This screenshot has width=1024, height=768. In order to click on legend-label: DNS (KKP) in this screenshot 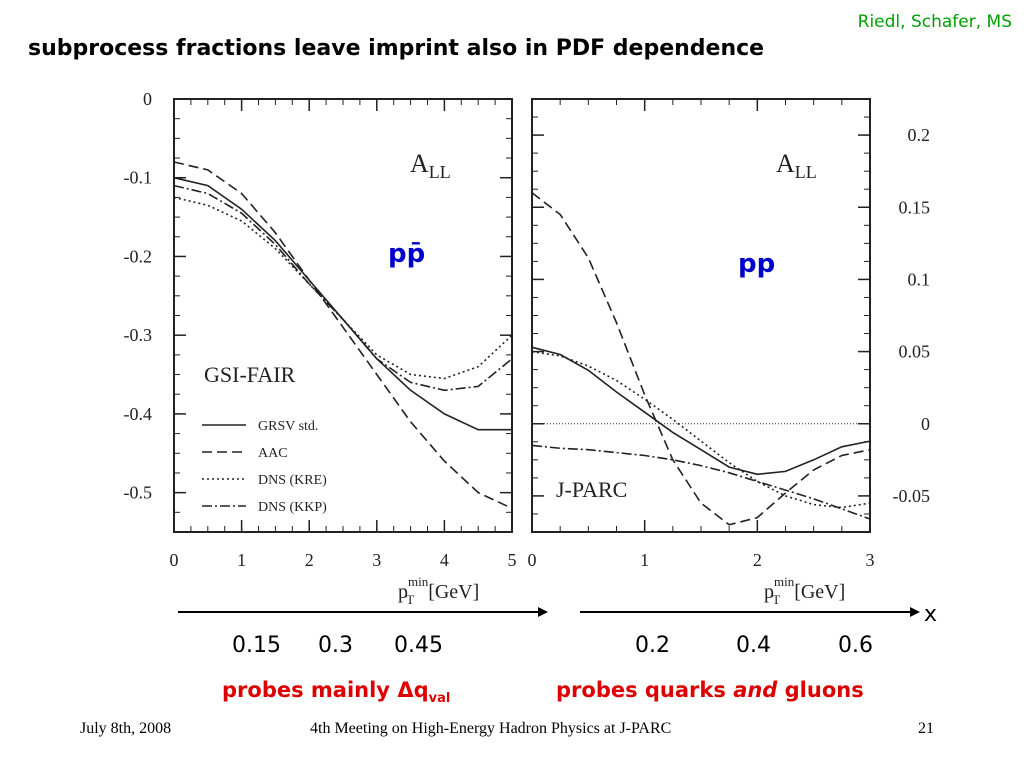, I will do `click(292, 507)`.